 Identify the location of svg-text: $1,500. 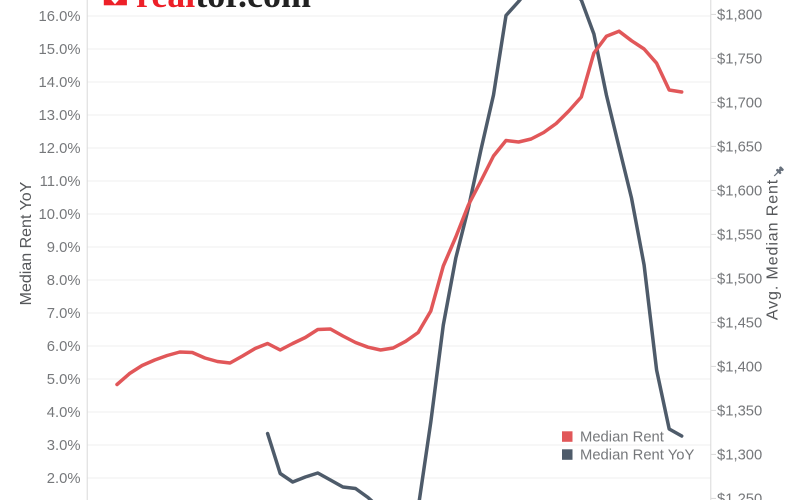
(739, 279).